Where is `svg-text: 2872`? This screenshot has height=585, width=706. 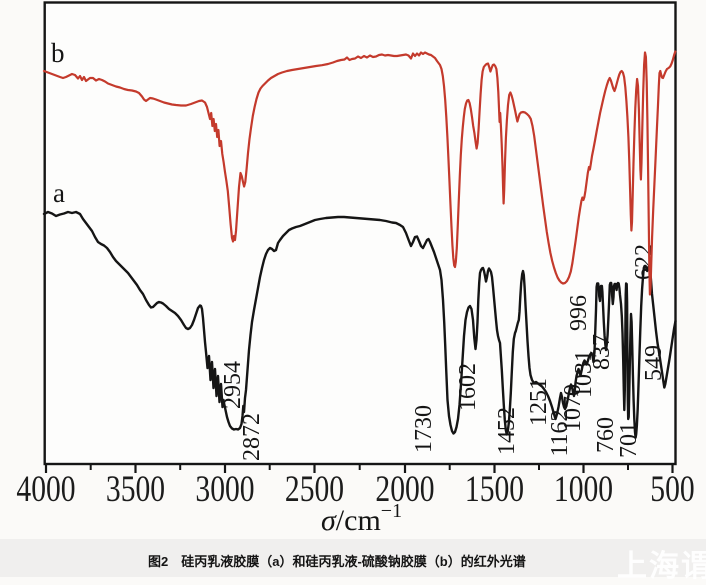 svg-text: 2872 is located at coordinates (252, 437).